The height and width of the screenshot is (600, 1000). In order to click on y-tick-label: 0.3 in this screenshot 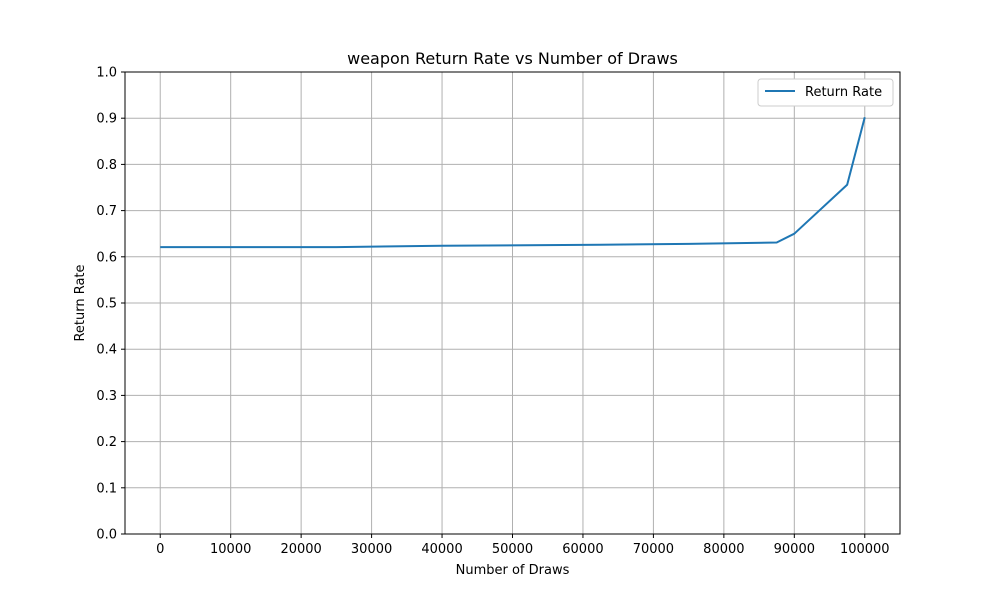, I will do `click(106, 396)`.